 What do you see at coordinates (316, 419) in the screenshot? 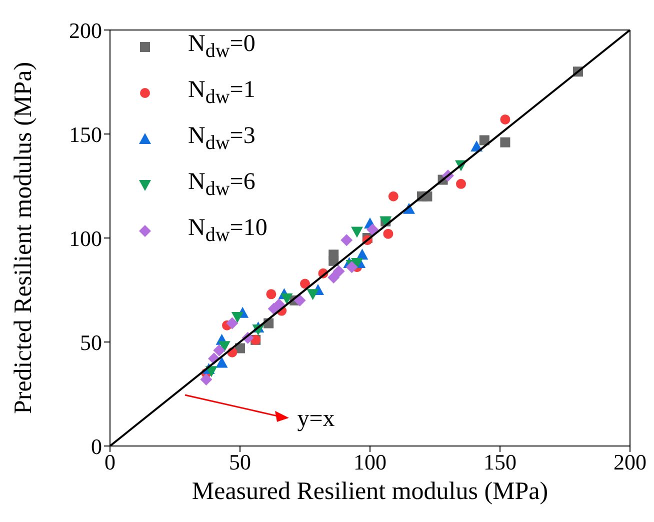
I see `annotation: y=x` at bounding box center [316, 419].